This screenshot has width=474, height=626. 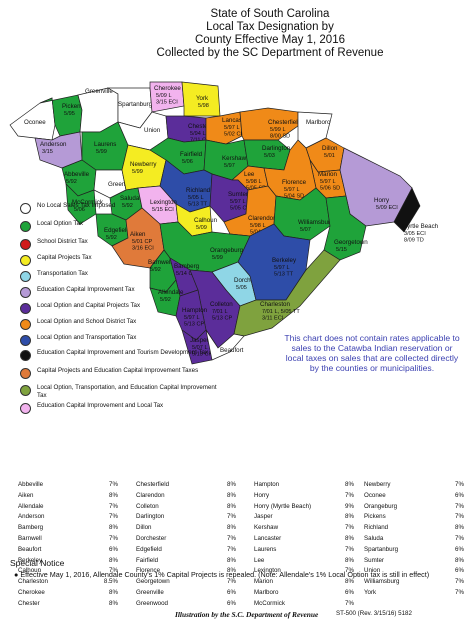 I want to click on county-tax-date-darlington: 5/03, so click(x=269, y=156).